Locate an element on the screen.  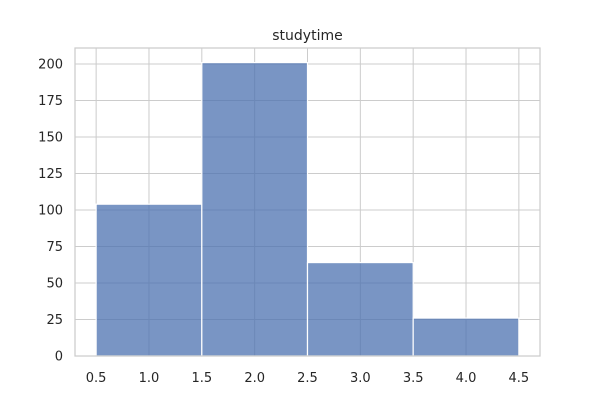
y-tick-label: 75 is located at coordinates (54, 247).